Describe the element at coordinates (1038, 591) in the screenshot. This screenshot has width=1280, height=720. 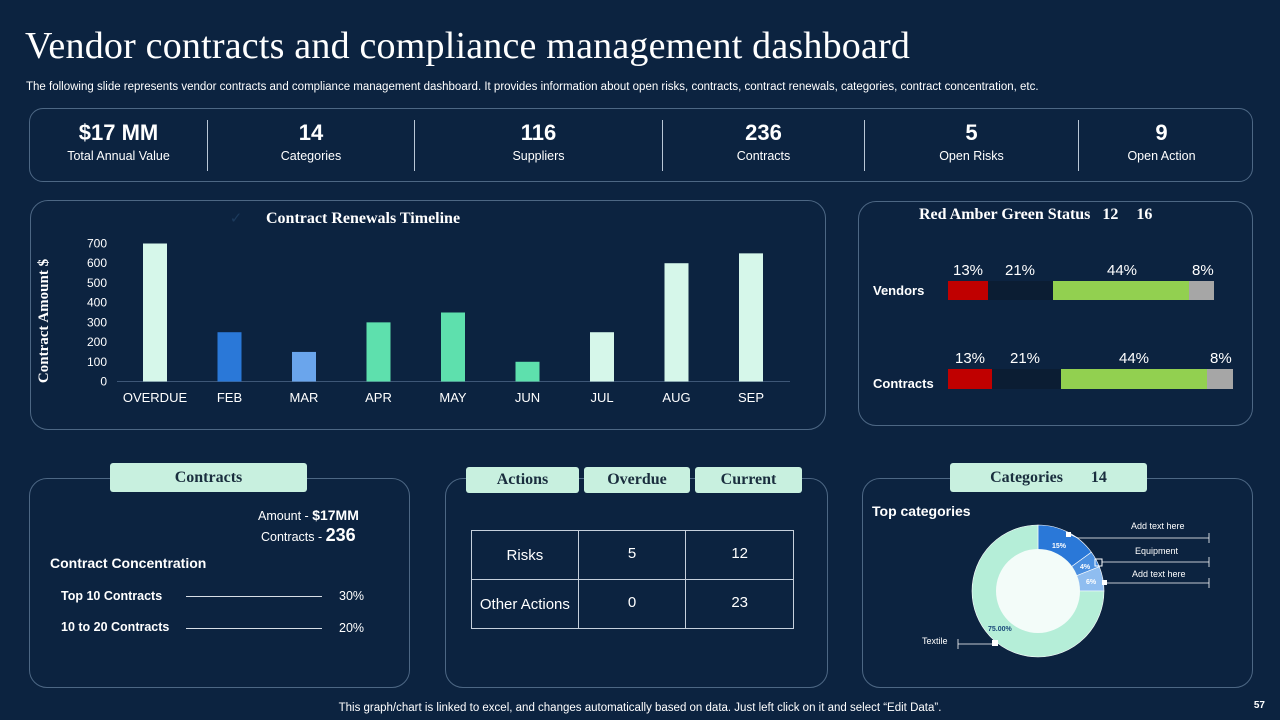
I see `donut-slice` at that location.